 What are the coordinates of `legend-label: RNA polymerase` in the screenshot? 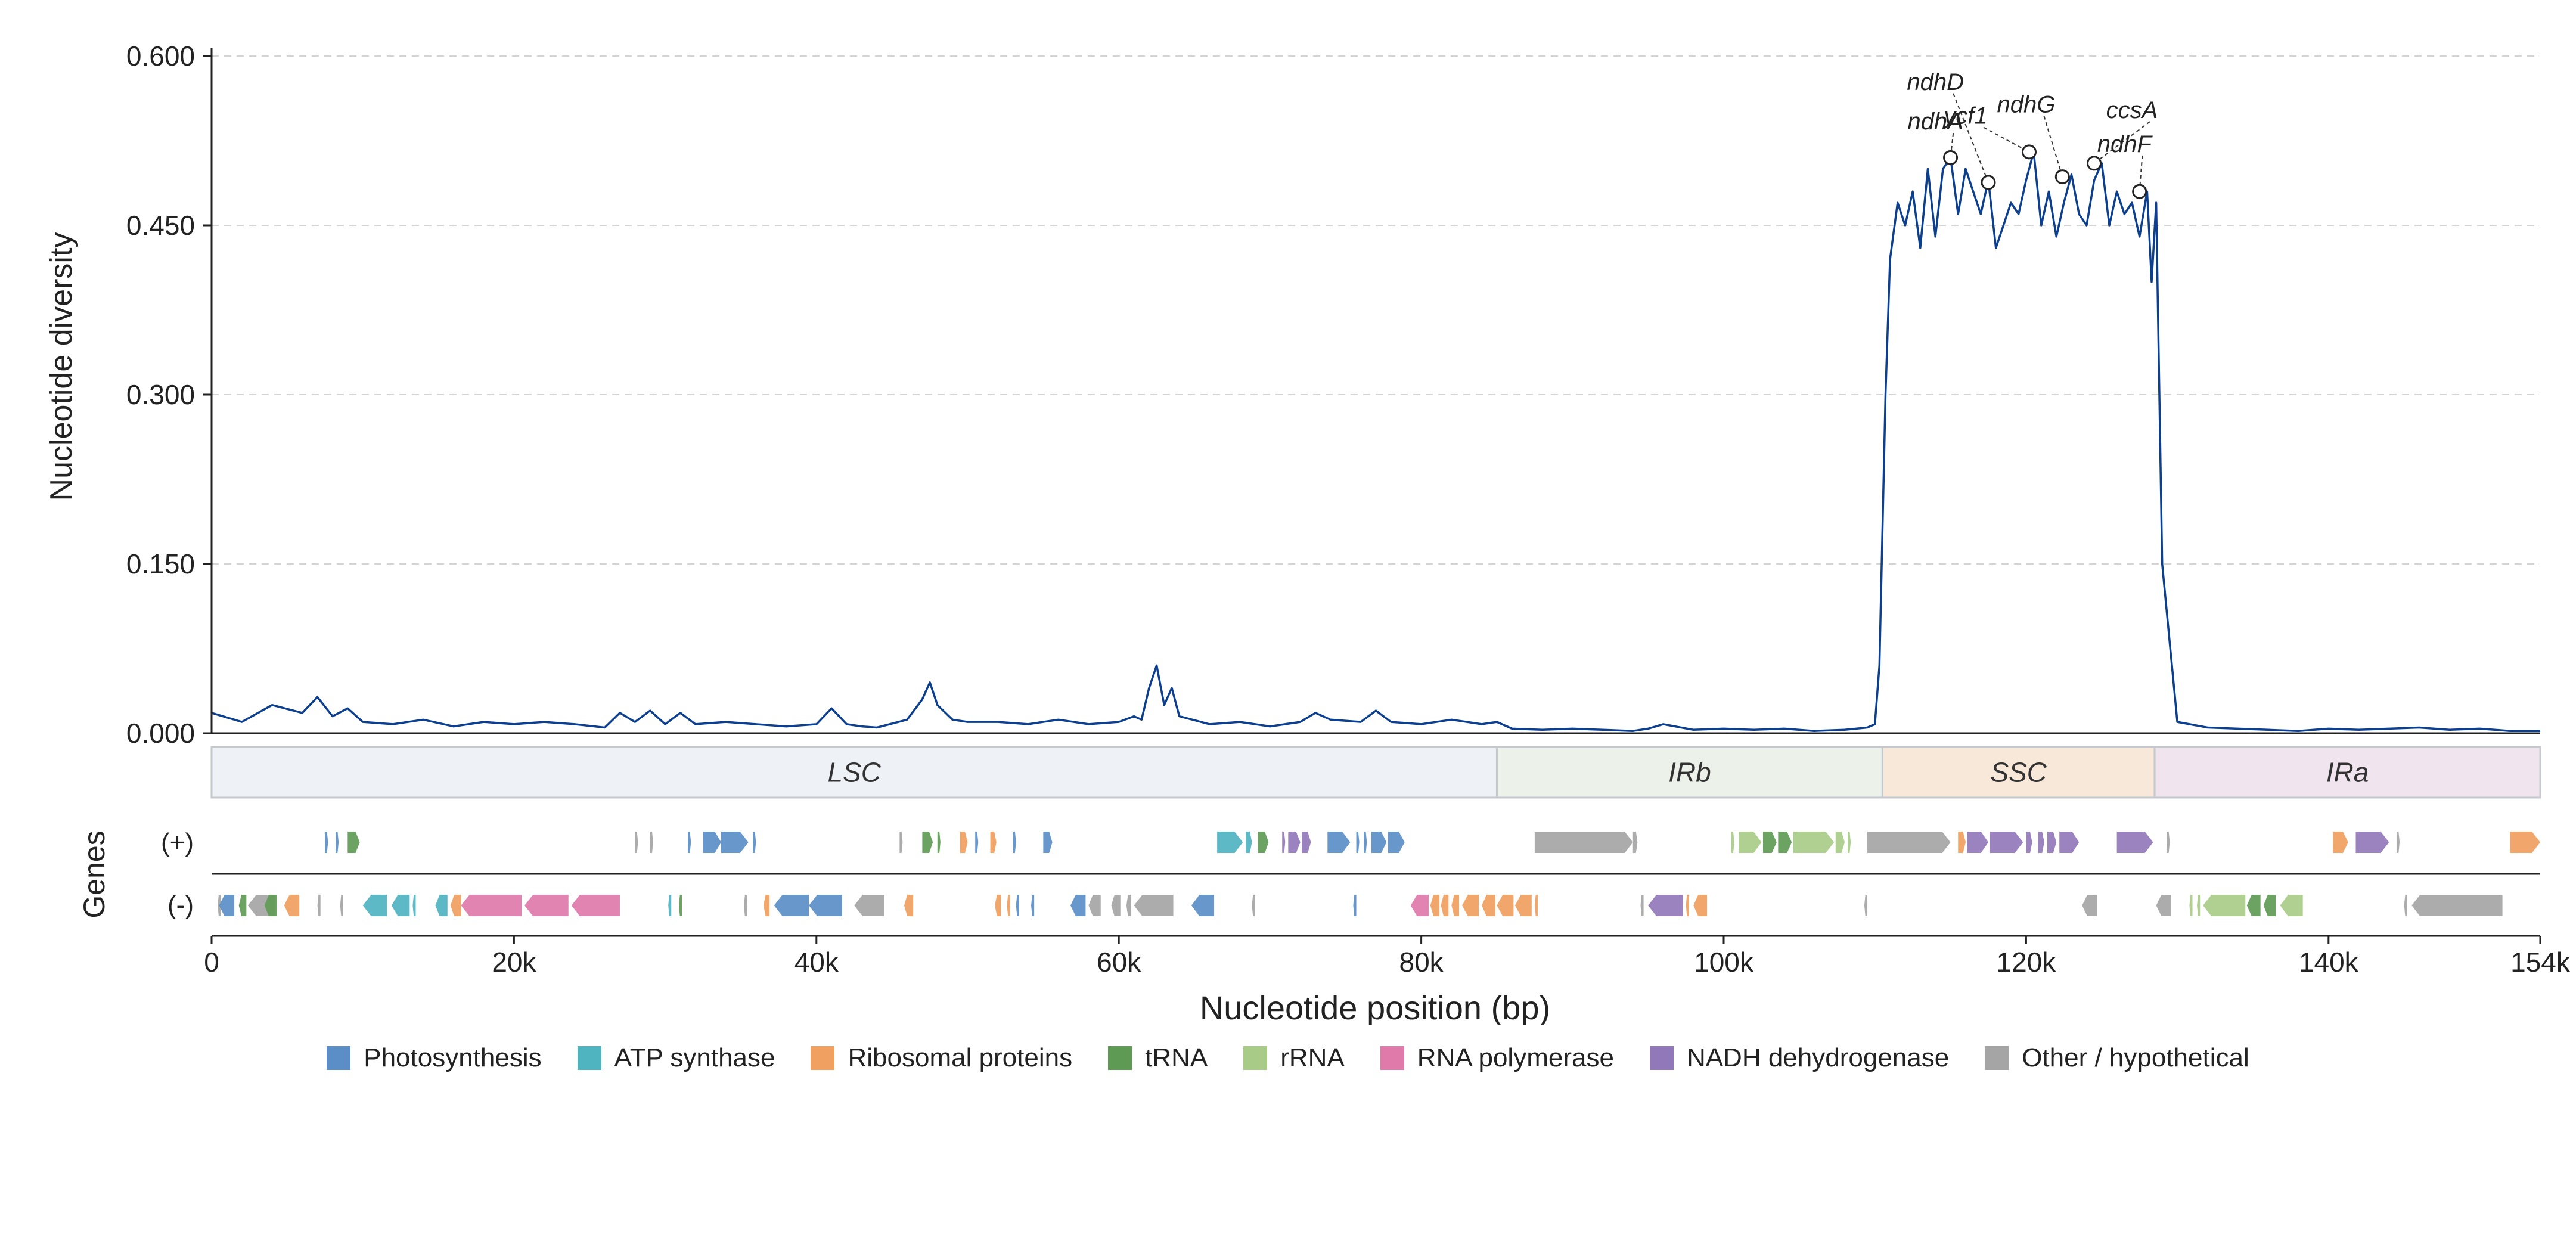 It's located at (1516, 1057).